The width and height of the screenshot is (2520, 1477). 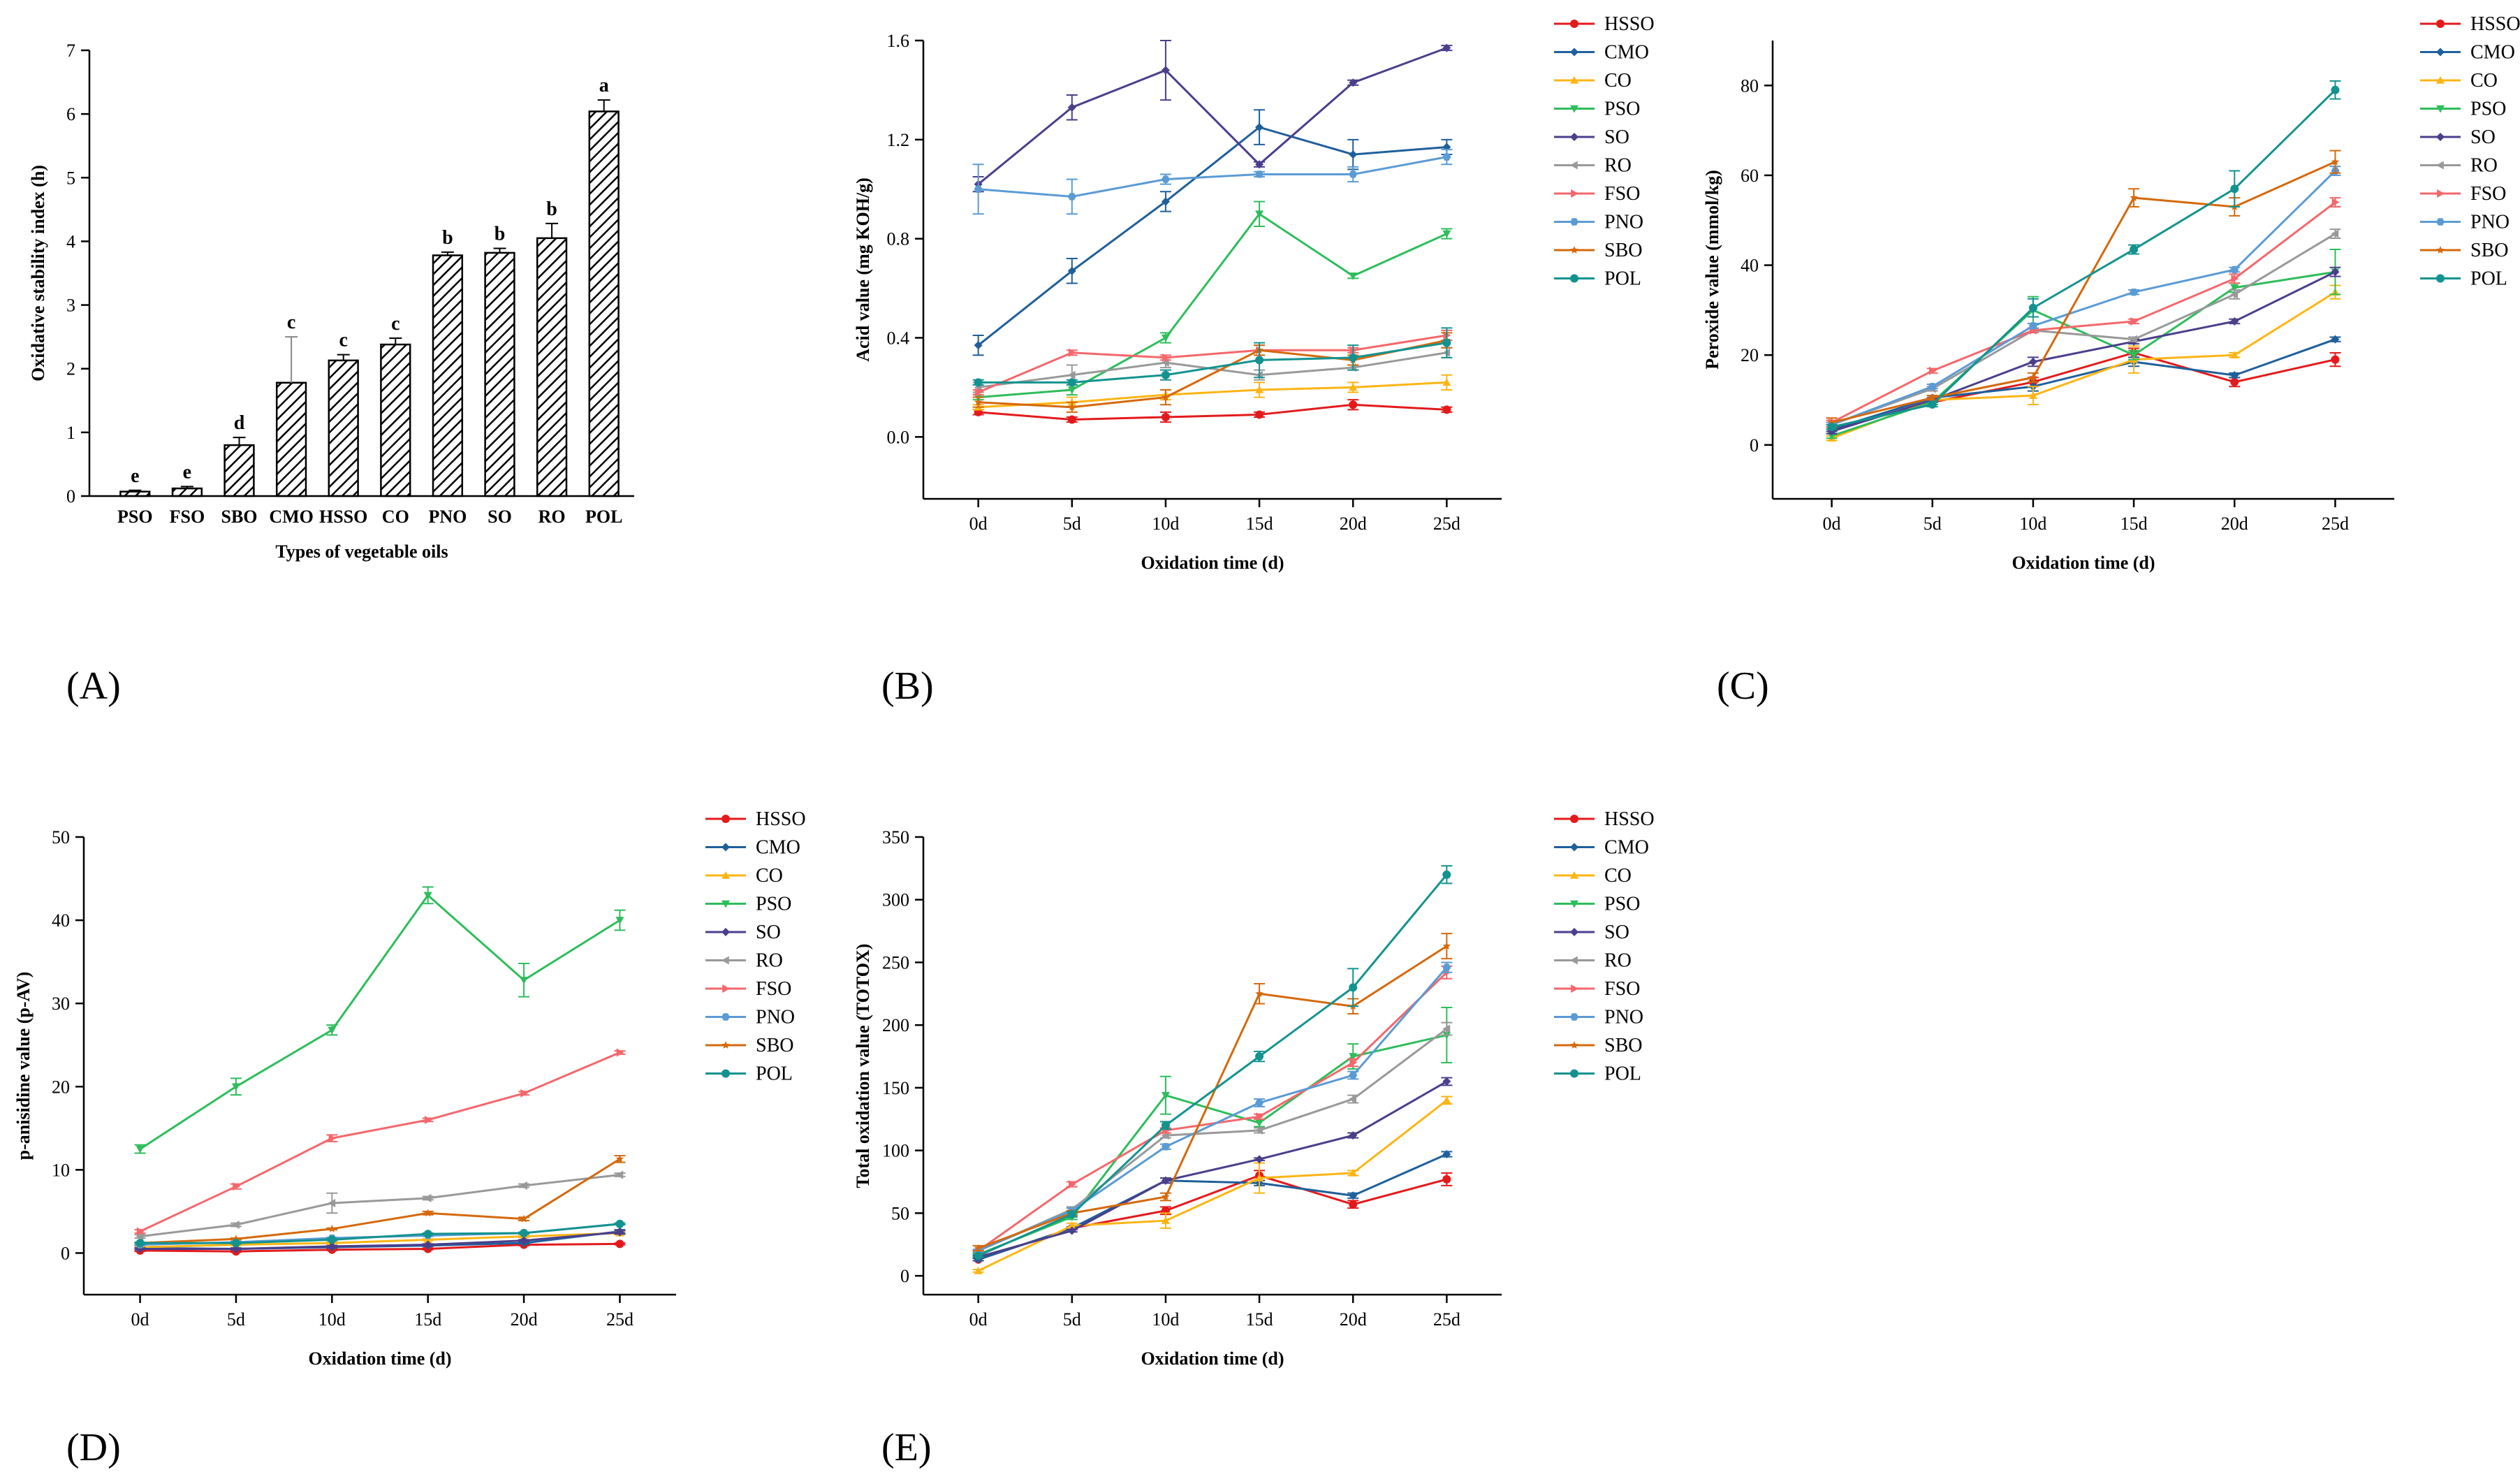 What do you see at coordinates (447, 517) in the screenshot?
I see `x-tick-label: PNO` at bounding box center [447, 517].